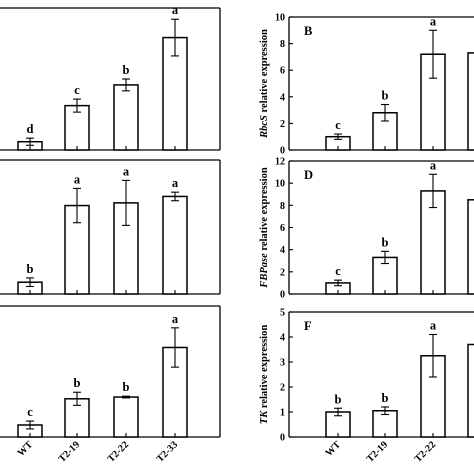  Describe the element at coordinates (366, 85) in the screenshot. I see `panel-b: 0 2 4 6 8 10 c b a B RbcS relative expression` at that location.